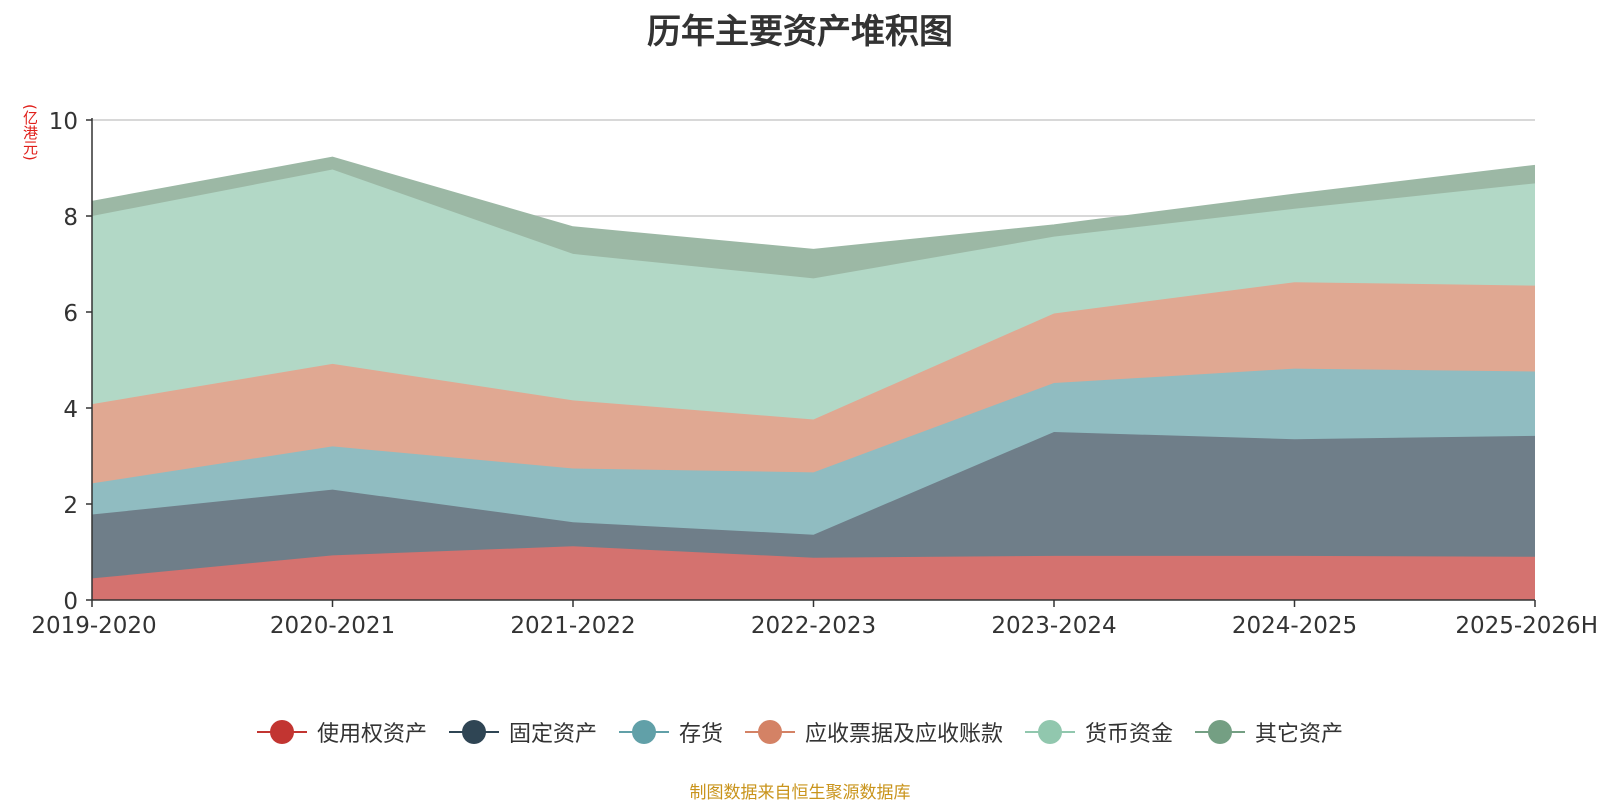 Image resolution: width=1600 pixels, height=803 pixels. Describe the element at coordinates (1299, 734) in the screenshot. I see `legend-label: 其它资产` at that location.